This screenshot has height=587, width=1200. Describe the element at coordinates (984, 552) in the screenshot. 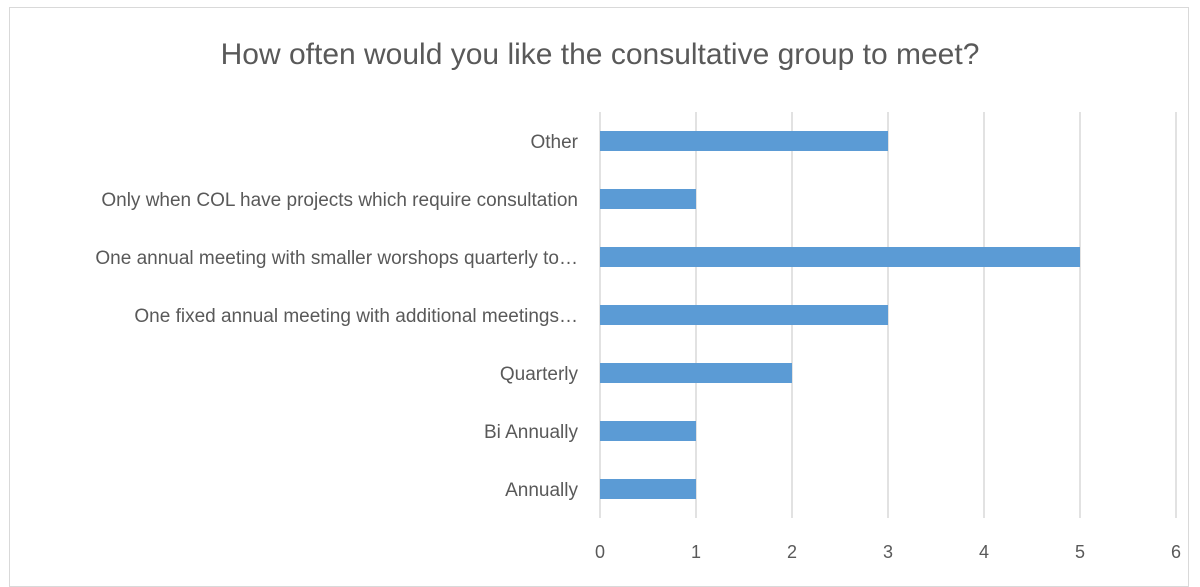

I see `x-tick-label: 4` at that location.